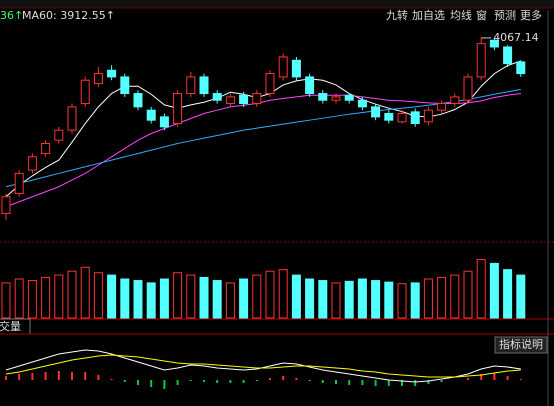 This screenshot has width=554, height=406. What do you see at coordinates (481, 15) in the screenshot?
I see `toolbar-button: 窗` at bounding box center [481, 15].